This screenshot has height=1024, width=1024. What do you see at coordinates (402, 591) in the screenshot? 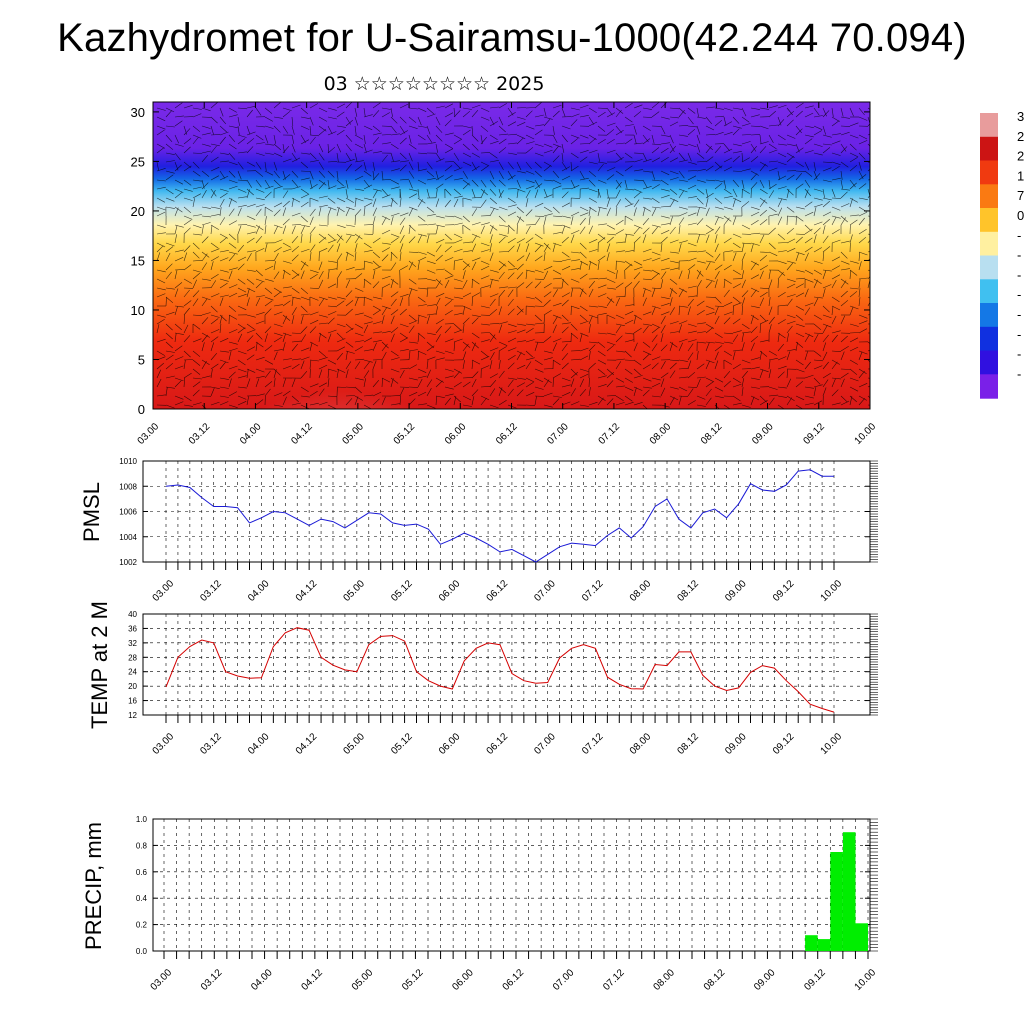
I see `pmsl-xtick-label: 05.12` at bounding box center [402, 591].